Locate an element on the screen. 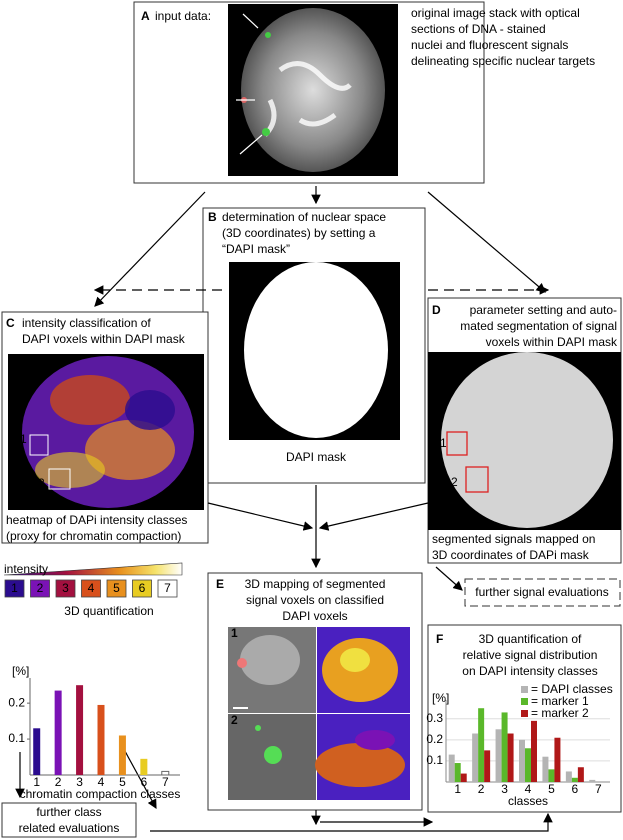 The height and width of the screenshot is (840, 623). class-box-label: 7 is located at coordinates (167, 588).